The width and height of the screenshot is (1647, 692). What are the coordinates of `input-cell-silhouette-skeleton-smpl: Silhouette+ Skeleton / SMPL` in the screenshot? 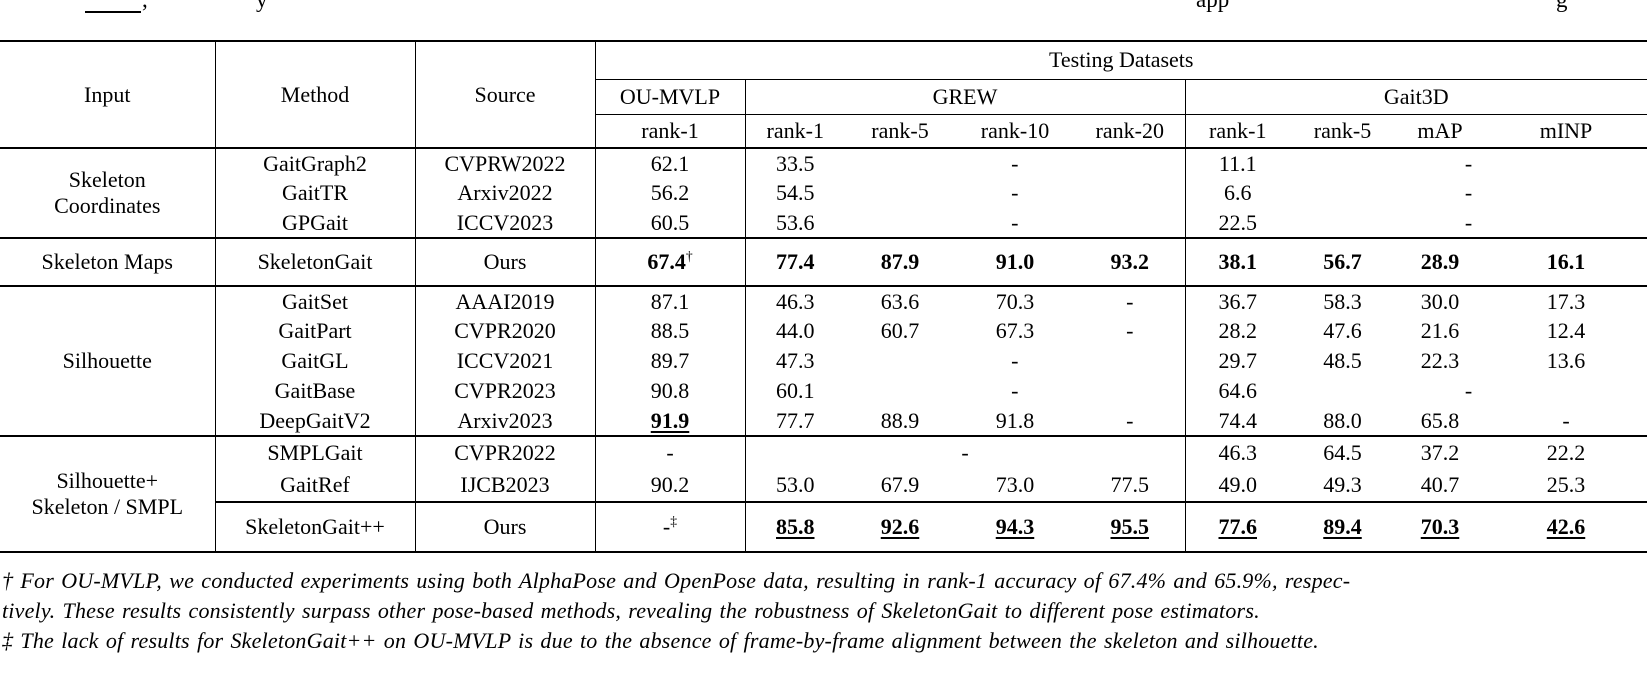 It's located at (108, 493).